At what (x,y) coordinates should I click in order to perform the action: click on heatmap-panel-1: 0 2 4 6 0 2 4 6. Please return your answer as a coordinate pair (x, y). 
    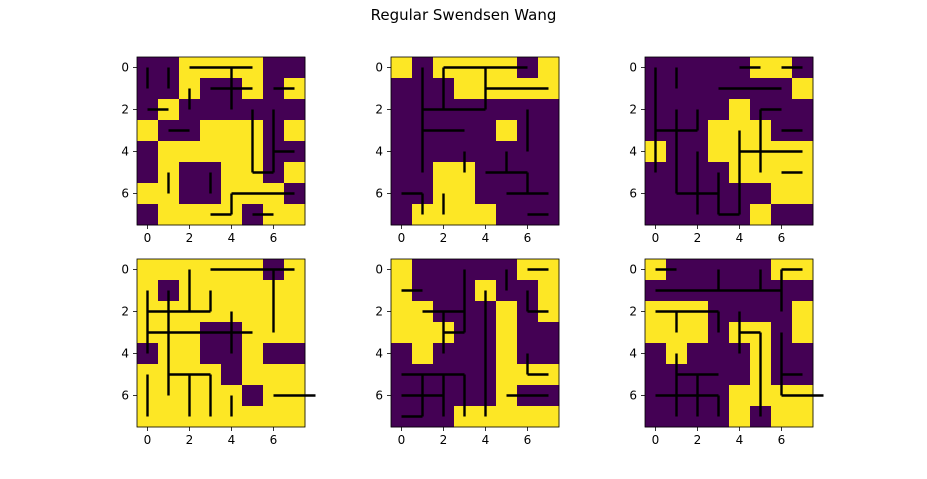
    Looking at the image, I should click on (467, 150).